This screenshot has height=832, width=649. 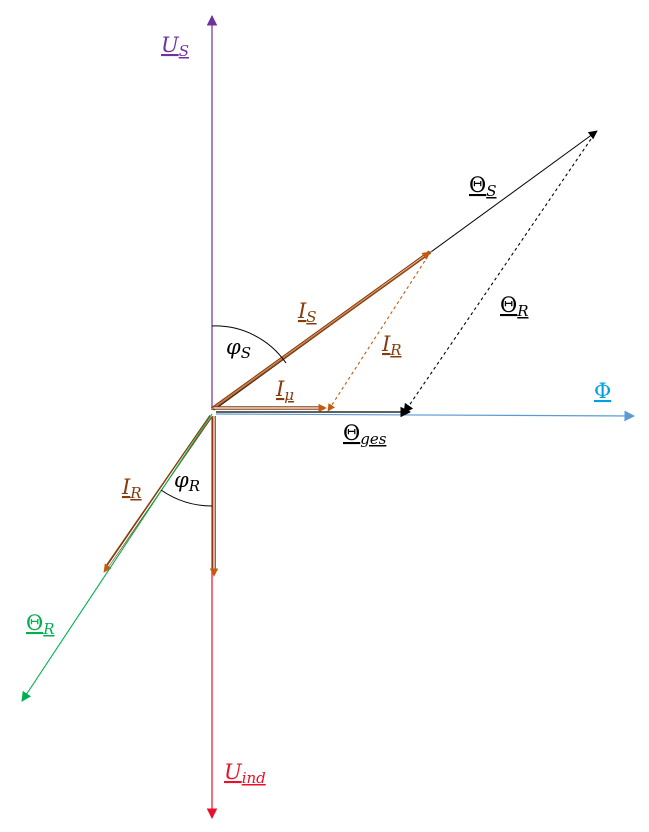 I want to click on flux-arrow, so click(x=425, y=416).